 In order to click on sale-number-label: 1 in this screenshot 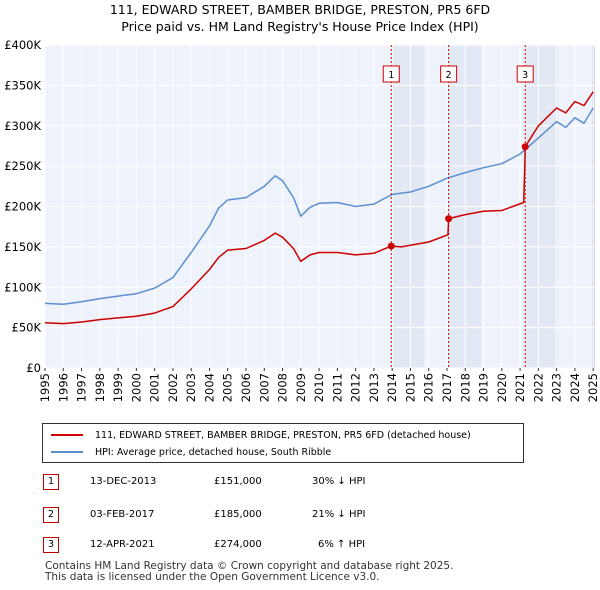, I will do `click(391, 75)`.